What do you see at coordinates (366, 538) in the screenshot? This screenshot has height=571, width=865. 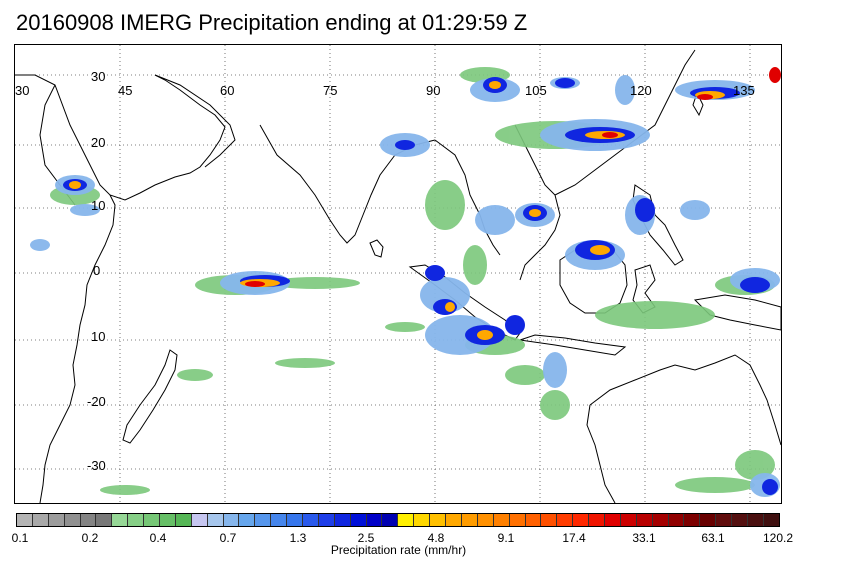 I see `tick-label: 2.5` at bounding box center [366, 538].